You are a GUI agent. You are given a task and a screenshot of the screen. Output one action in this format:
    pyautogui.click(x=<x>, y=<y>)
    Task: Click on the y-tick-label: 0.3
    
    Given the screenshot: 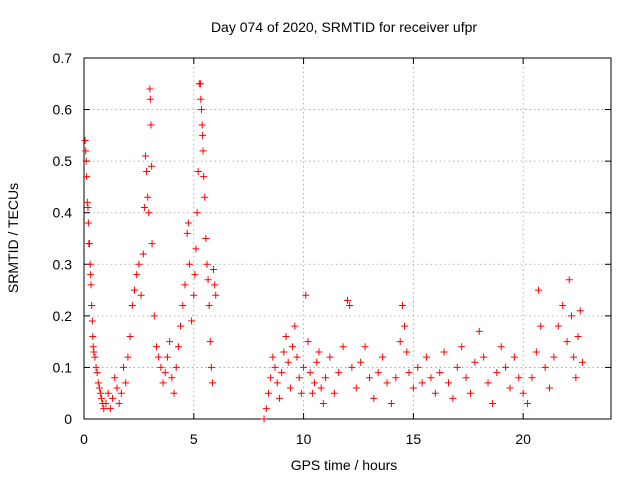 What is the action you would take?
    pyautogui.click(x=63, y=264)
    